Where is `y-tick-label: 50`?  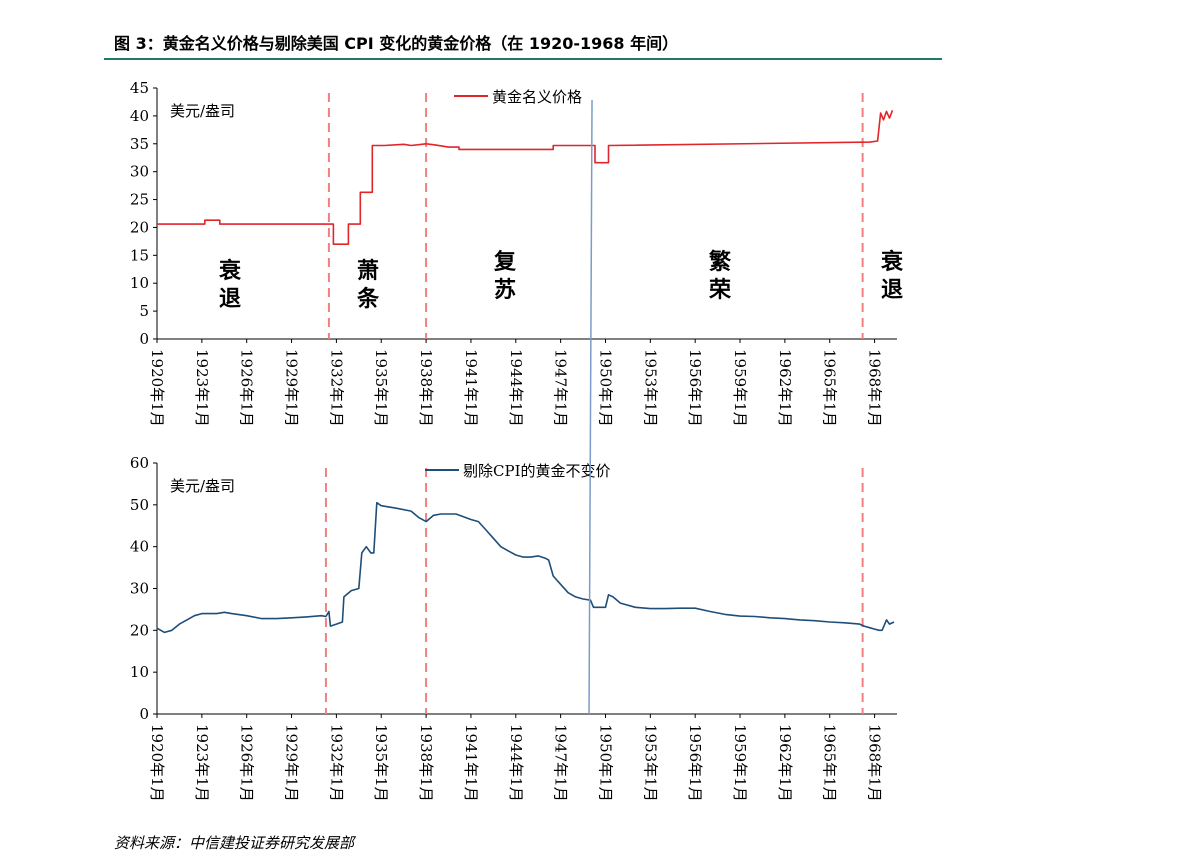 y-tick-label: 50 is located at coordinates (139, 505).